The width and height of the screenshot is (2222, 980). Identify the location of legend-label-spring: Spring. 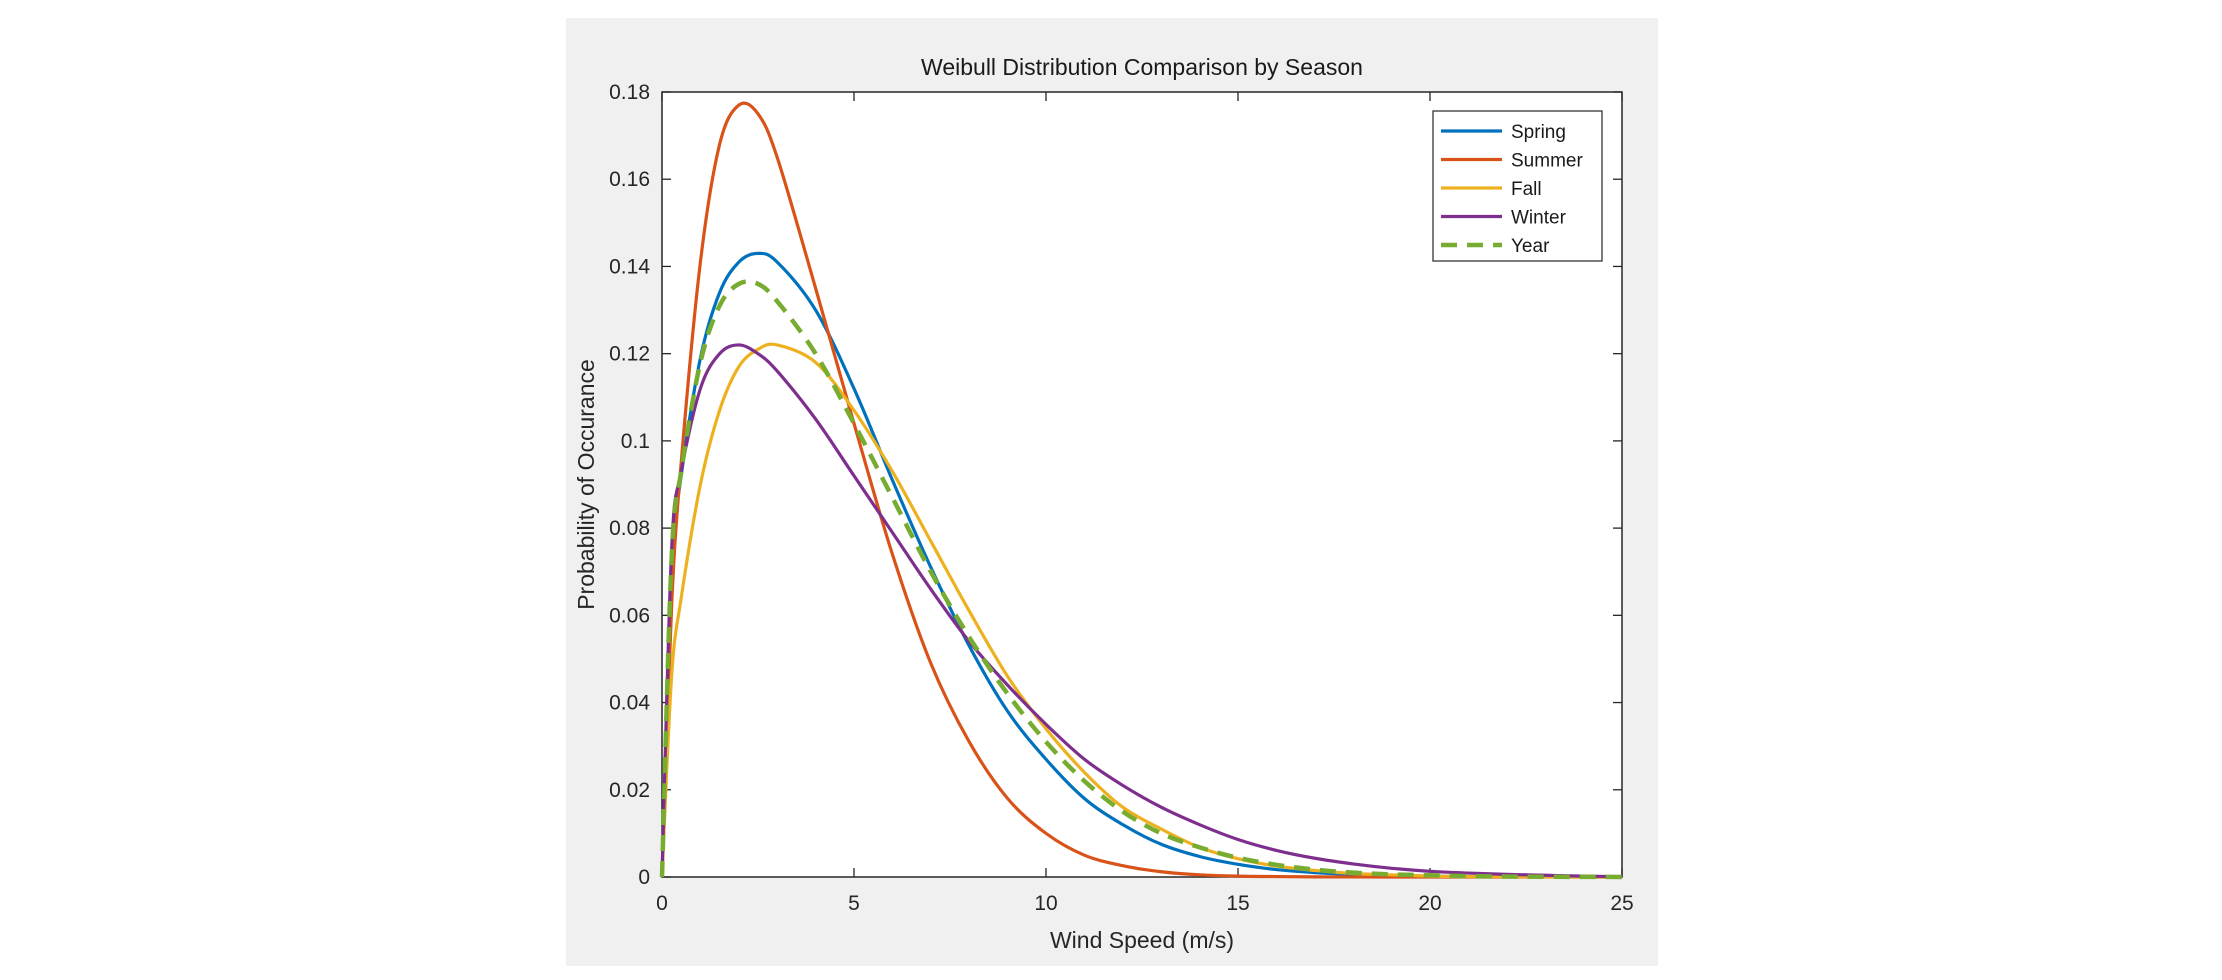
(1538, 132).